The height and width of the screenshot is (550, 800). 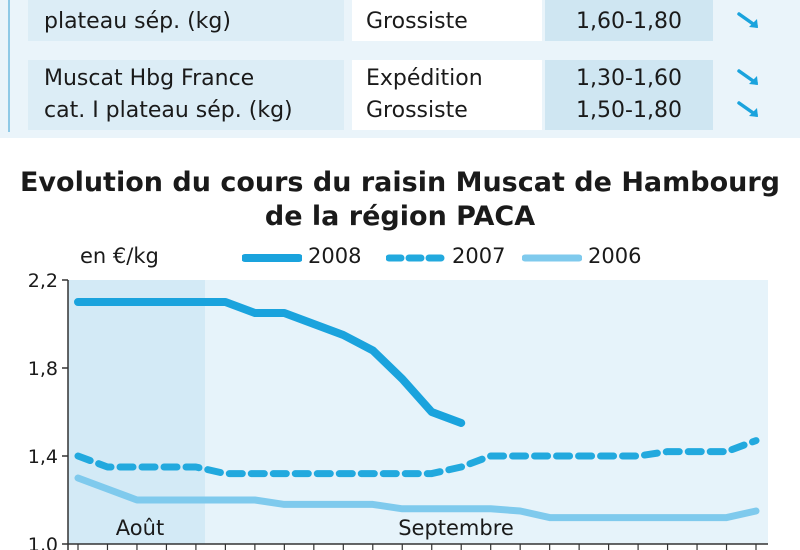 I want to click on series-line-2008, so click(x=270, y=362).